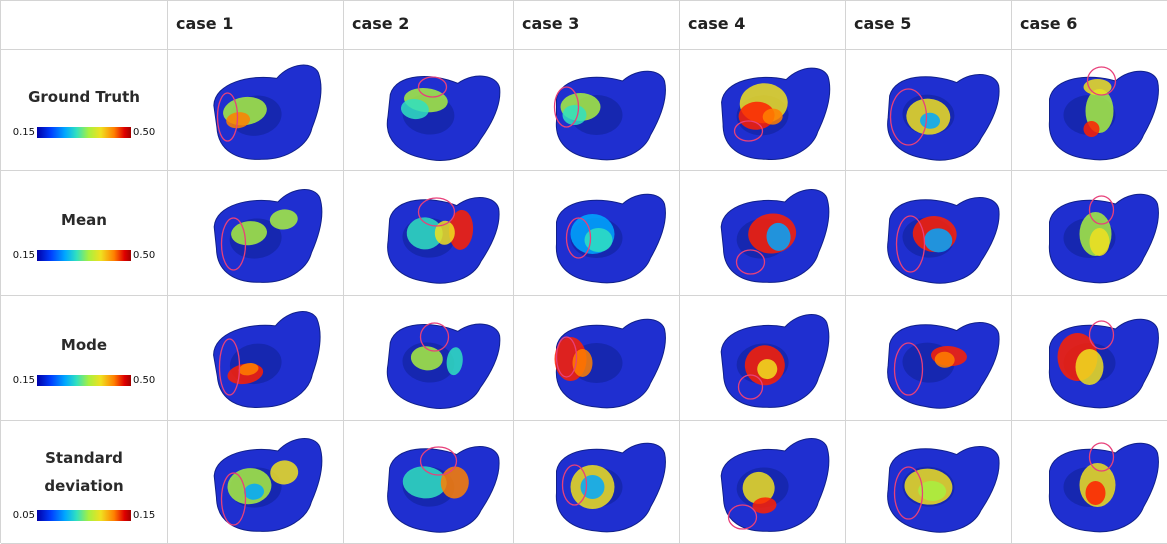 This screenshot has width=1167, height=544. I want to click on colorbar-min: 0.05, so click(23, 515).